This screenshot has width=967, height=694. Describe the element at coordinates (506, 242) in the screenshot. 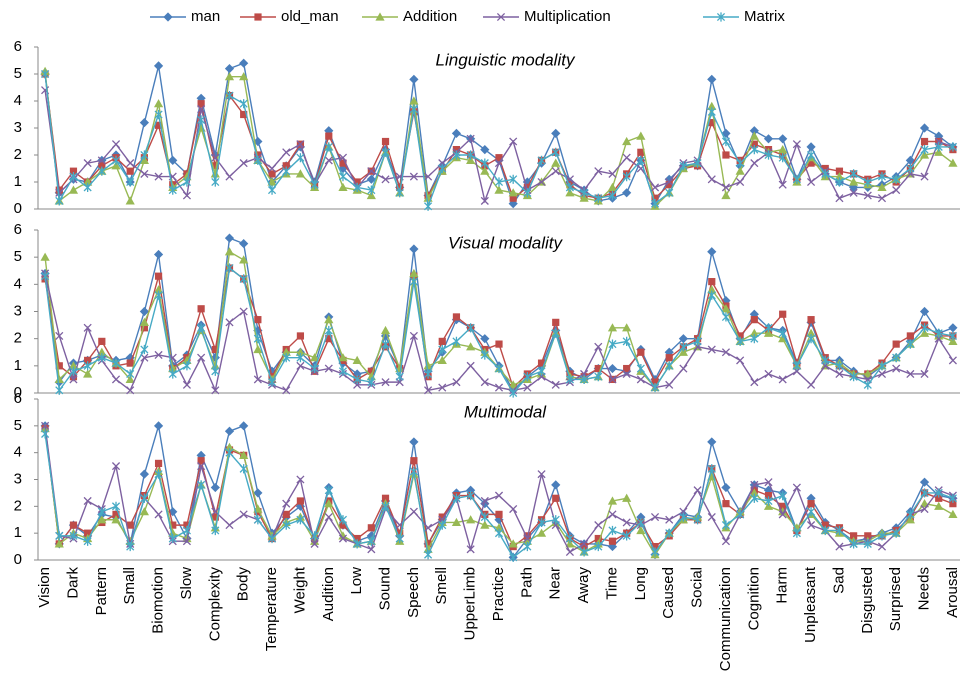

I see `panel-title: Visual modality` at that location.